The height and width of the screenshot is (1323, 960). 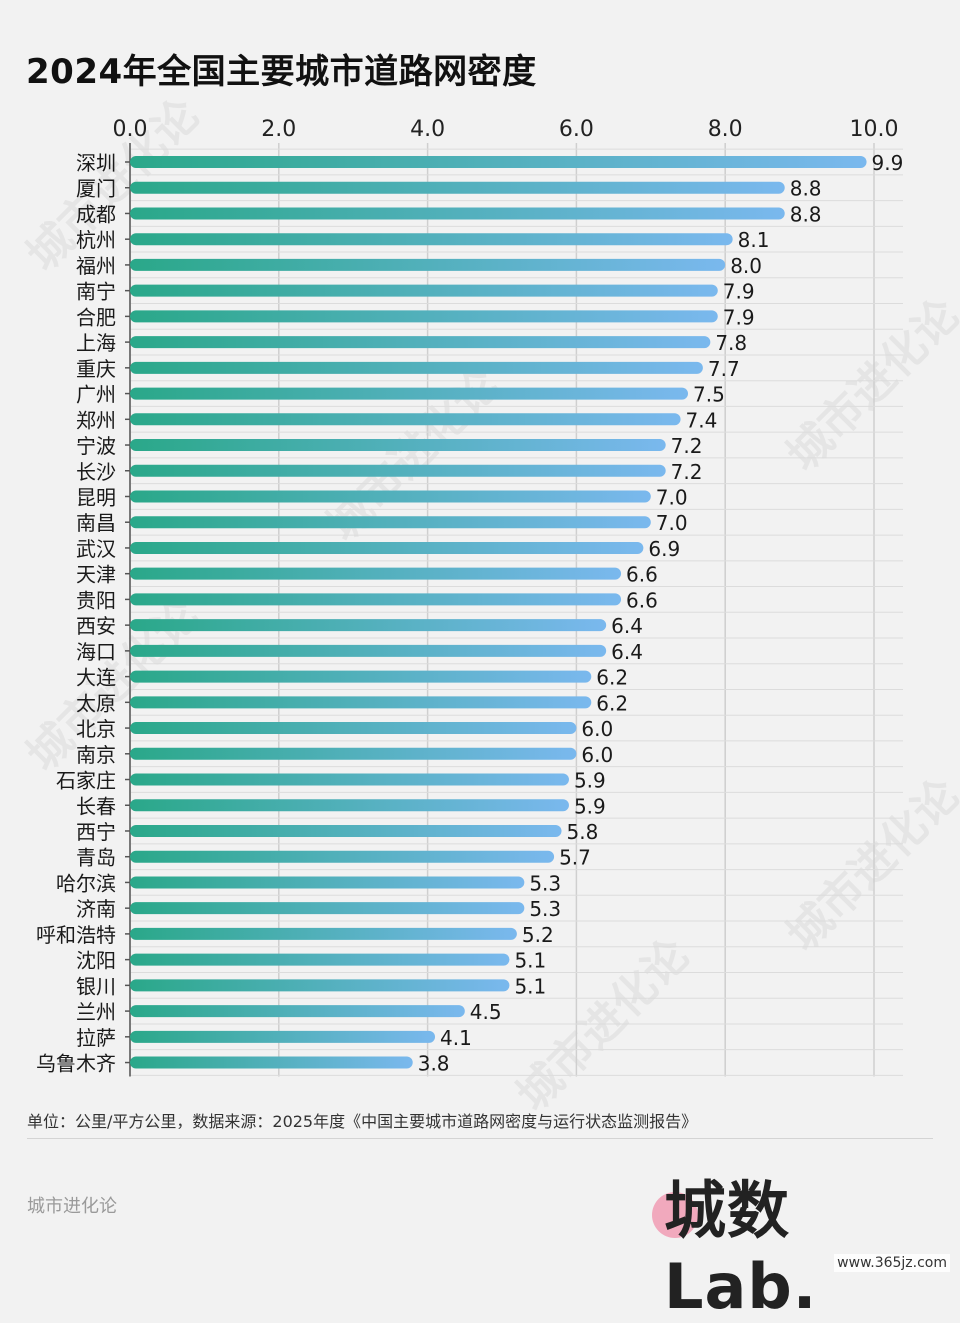 I want to click on category-label: 青岛, so click(x=96, y=858).